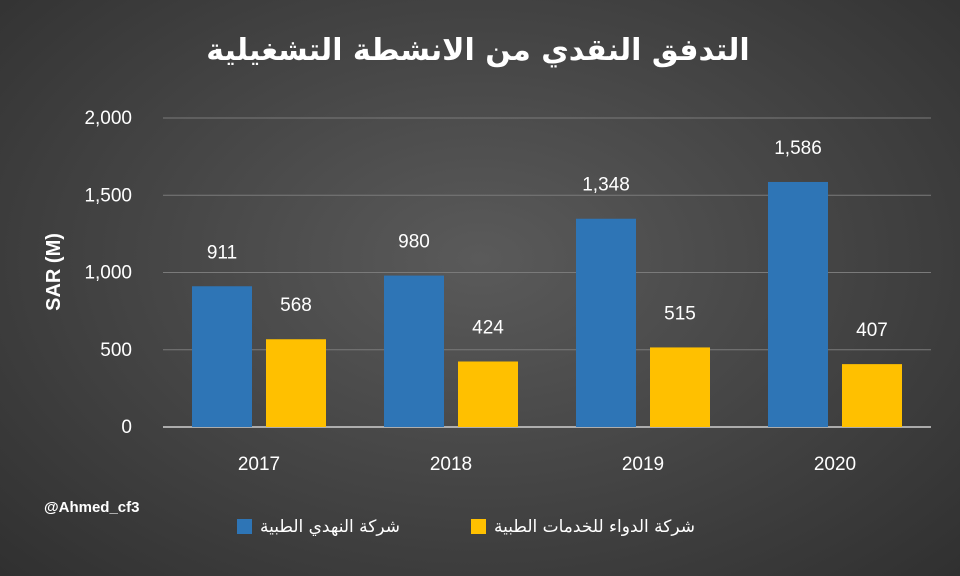  I want to click on data-label-series-2: 424, so click(488, 327).